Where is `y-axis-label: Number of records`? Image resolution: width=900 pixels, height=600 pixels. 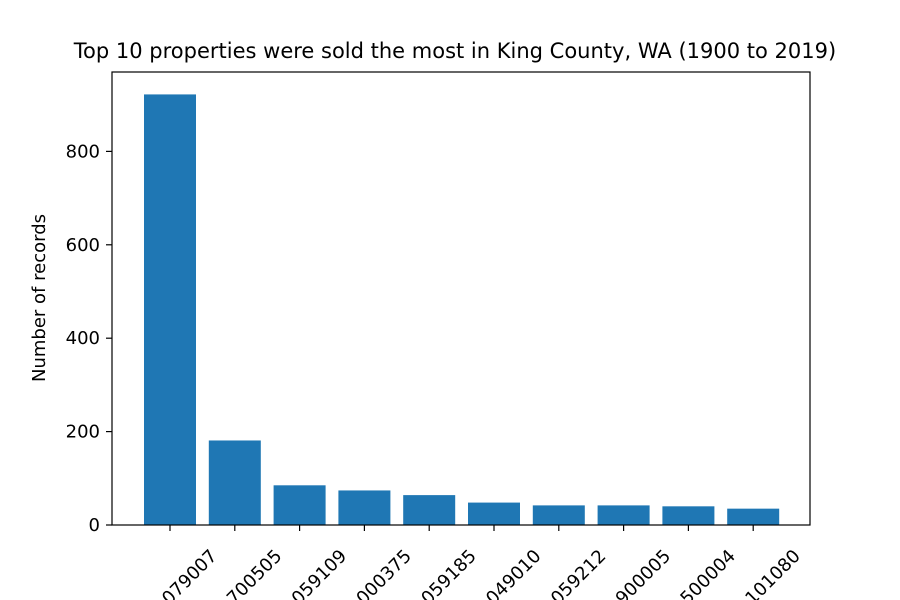
y-axis-label: Number of records is located at coordinates (39, 298).